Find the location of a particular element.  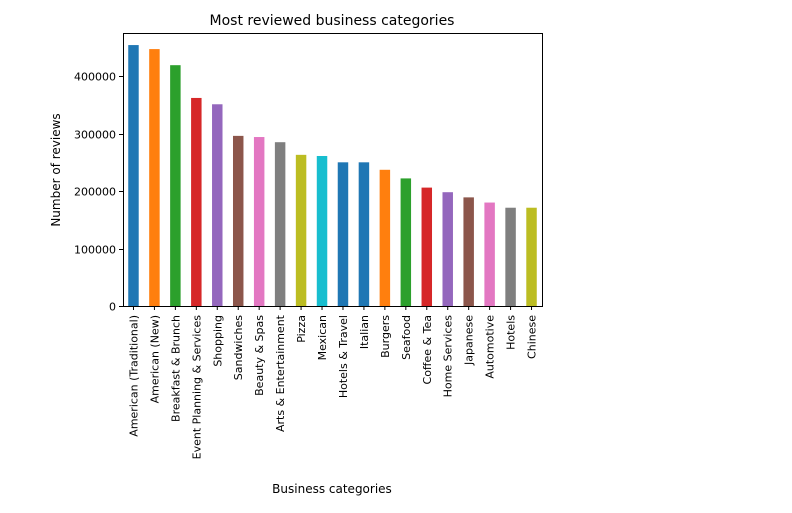

x-tick-label: Hotels & Travel is located at coordinates (343, 356).